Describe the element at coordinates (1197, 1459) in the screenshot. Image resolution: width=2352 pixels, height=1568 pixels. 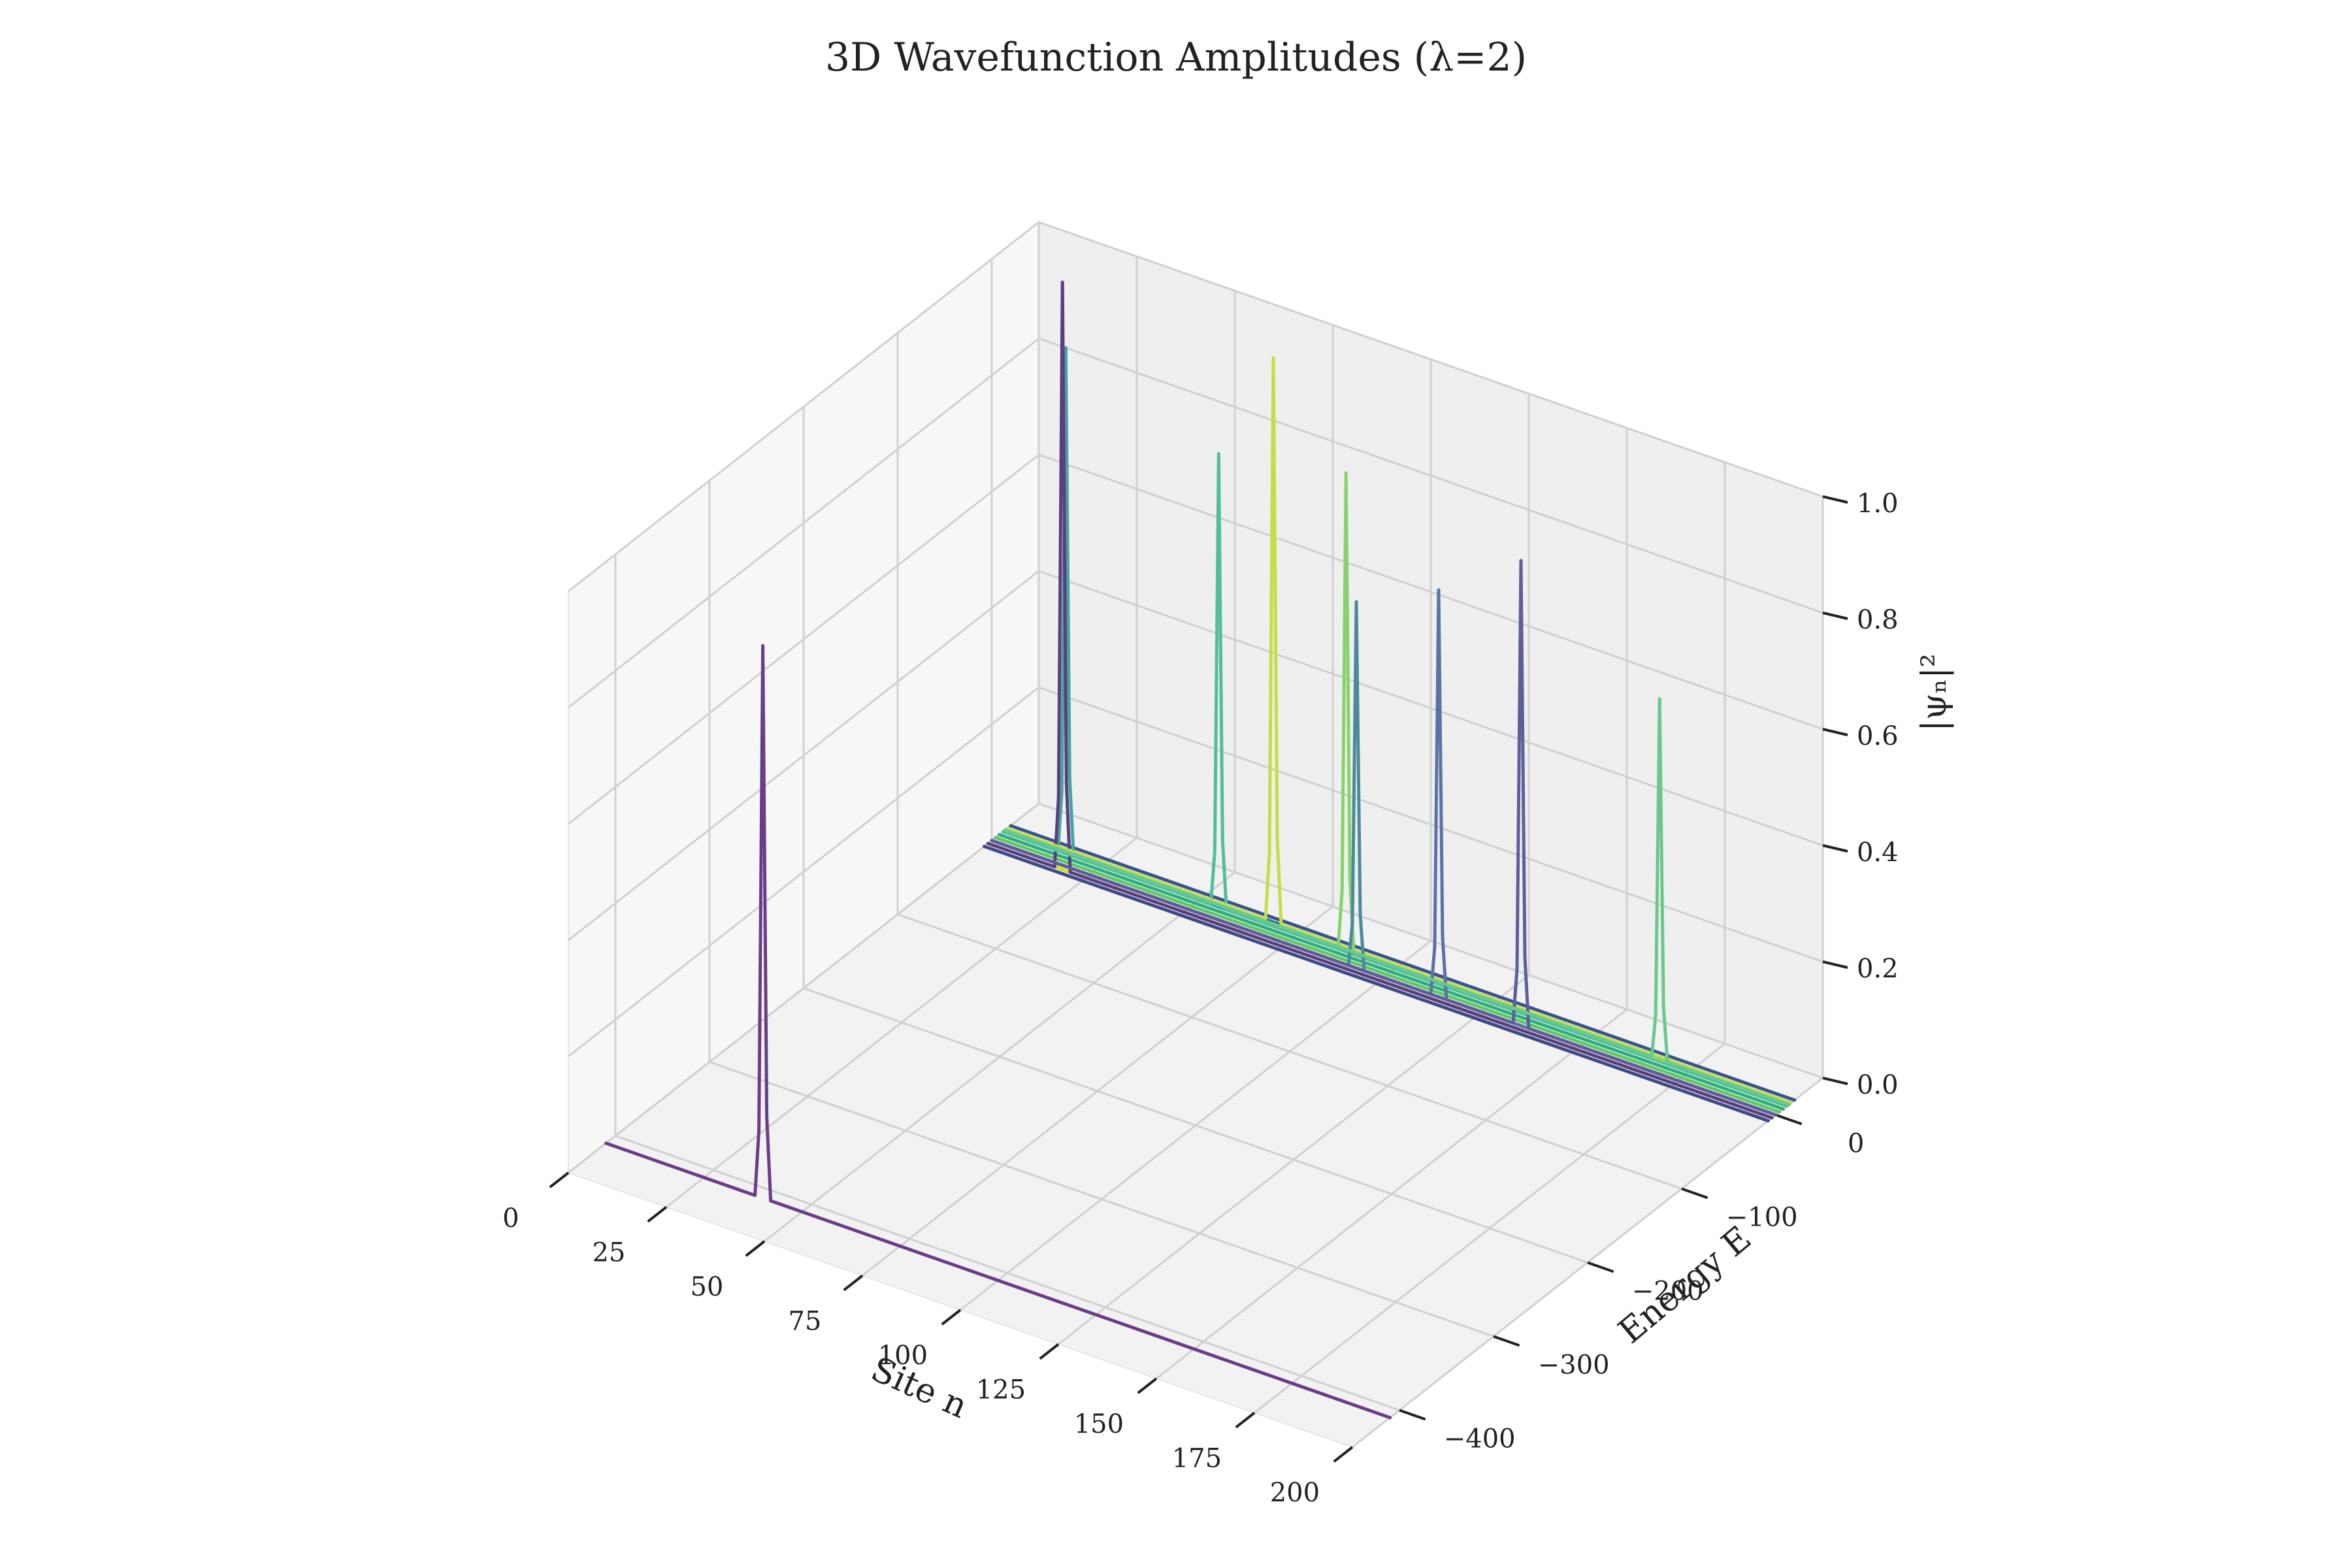
I see `x-tick-label: 175` at that location.